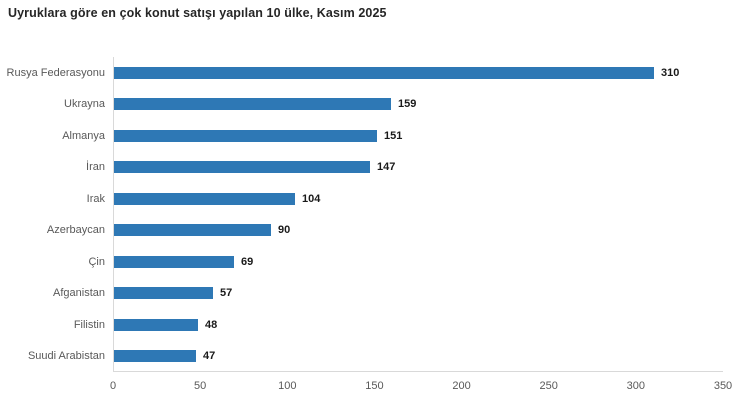 The height and width of the screenshot is (412, 750). I want to click on value-label: 159, so click(407, 104).